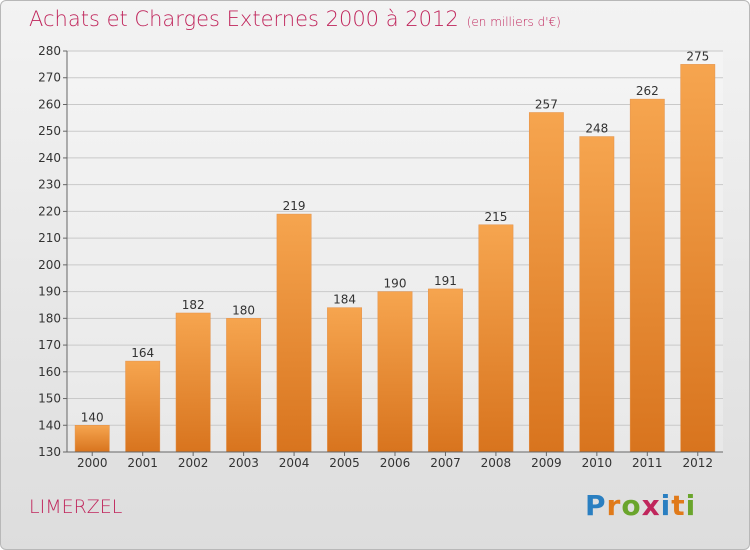 The width and height of the screenshot is (750, 550). What do you see at coordinates (244, 19) in the screenshot?
I see `chart-title-text: Achats et Charges Externes 2000 à 2012` at bounding box center [244, 19].